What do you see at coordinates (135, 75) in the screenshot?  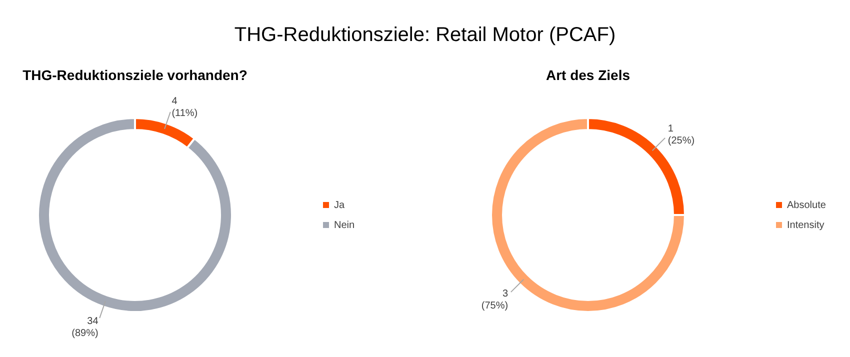 I see `chart-title: THG-Reduktionsziele vorhanden?` at bounding box center [135, 75].